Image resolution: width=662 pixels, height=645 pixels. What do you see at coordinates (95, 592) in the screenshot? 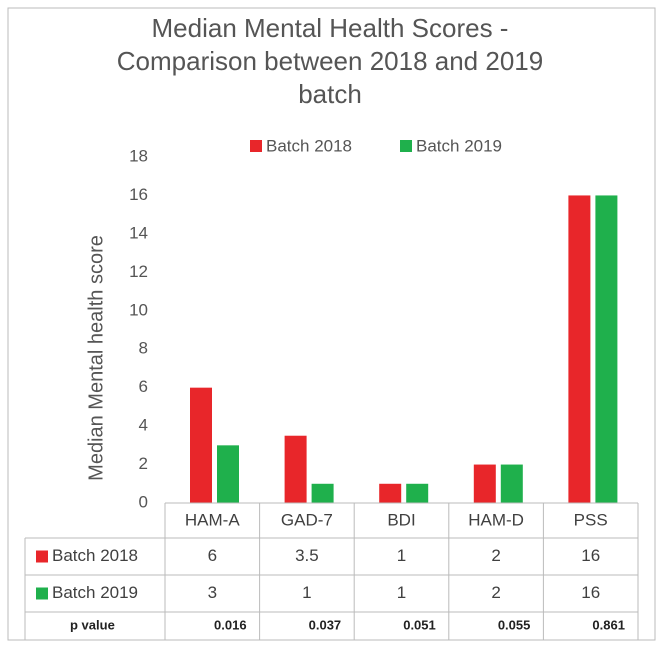
I see `table-row-label: Batch 2019` at bounding box center [95, 592].